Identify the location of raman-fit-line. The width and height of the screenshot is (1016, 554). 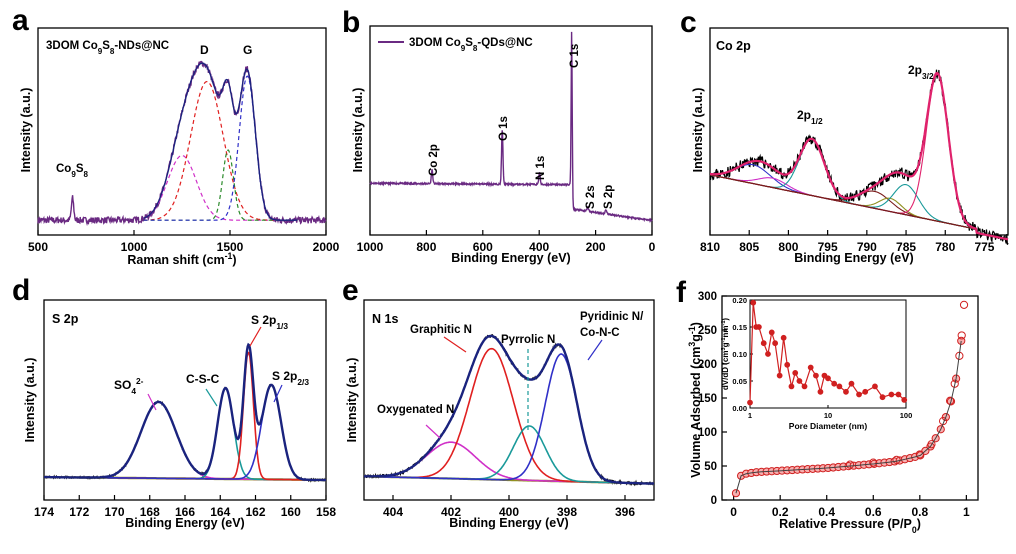
(220, 141).